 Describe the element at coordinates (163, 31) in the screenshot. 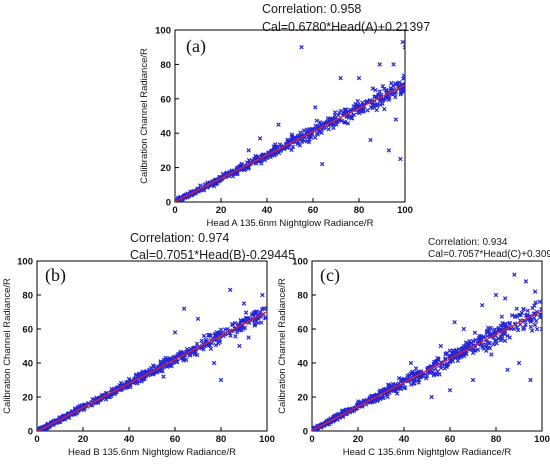

I see `y-tick-label: 100` at that location.